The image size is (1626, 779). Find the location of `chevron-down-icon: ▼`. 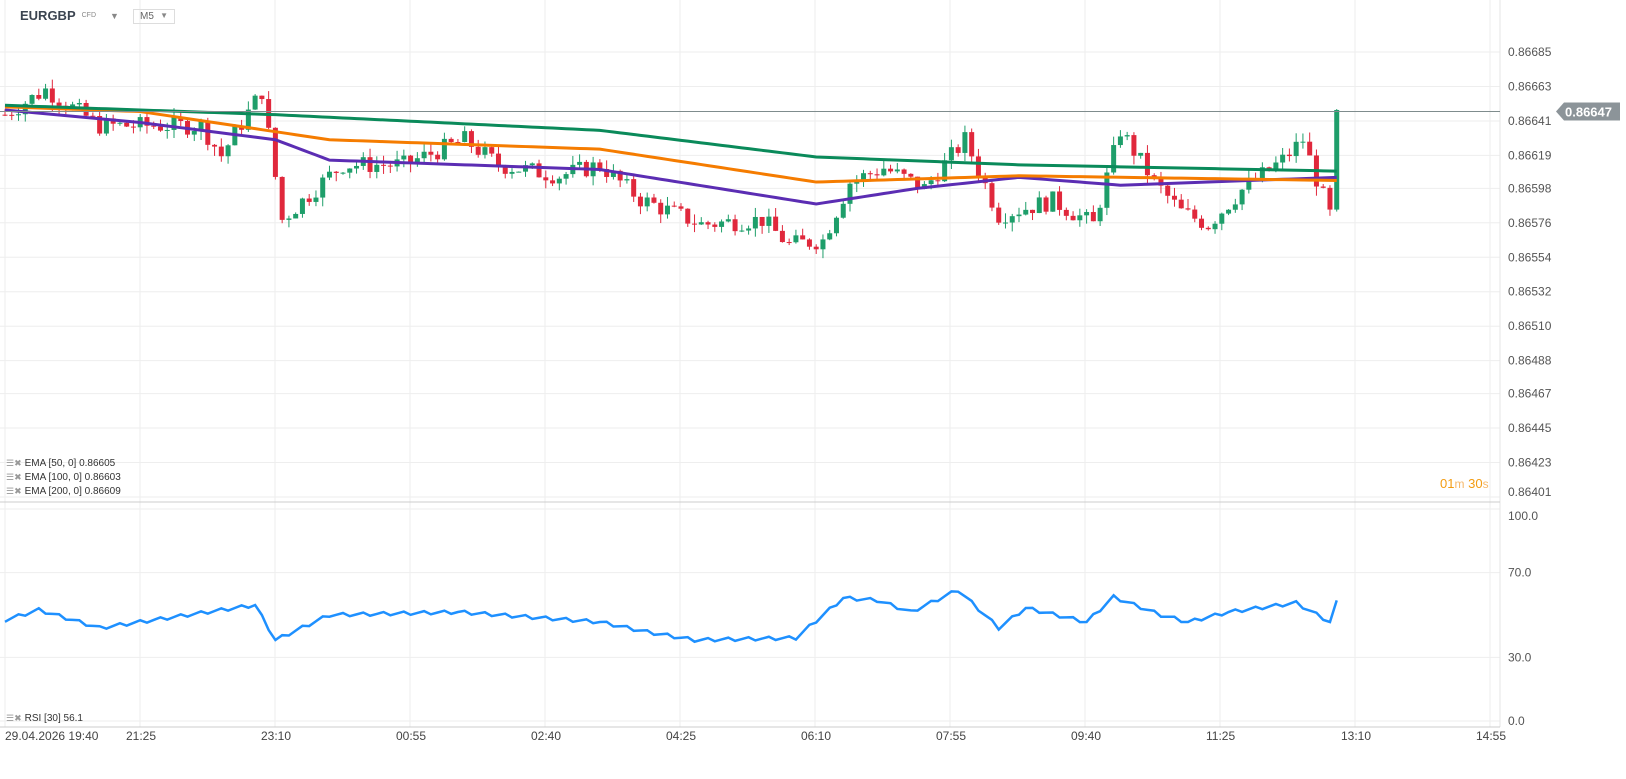

chevron-down-icon: ▼ is located at coordinates (164, 15).